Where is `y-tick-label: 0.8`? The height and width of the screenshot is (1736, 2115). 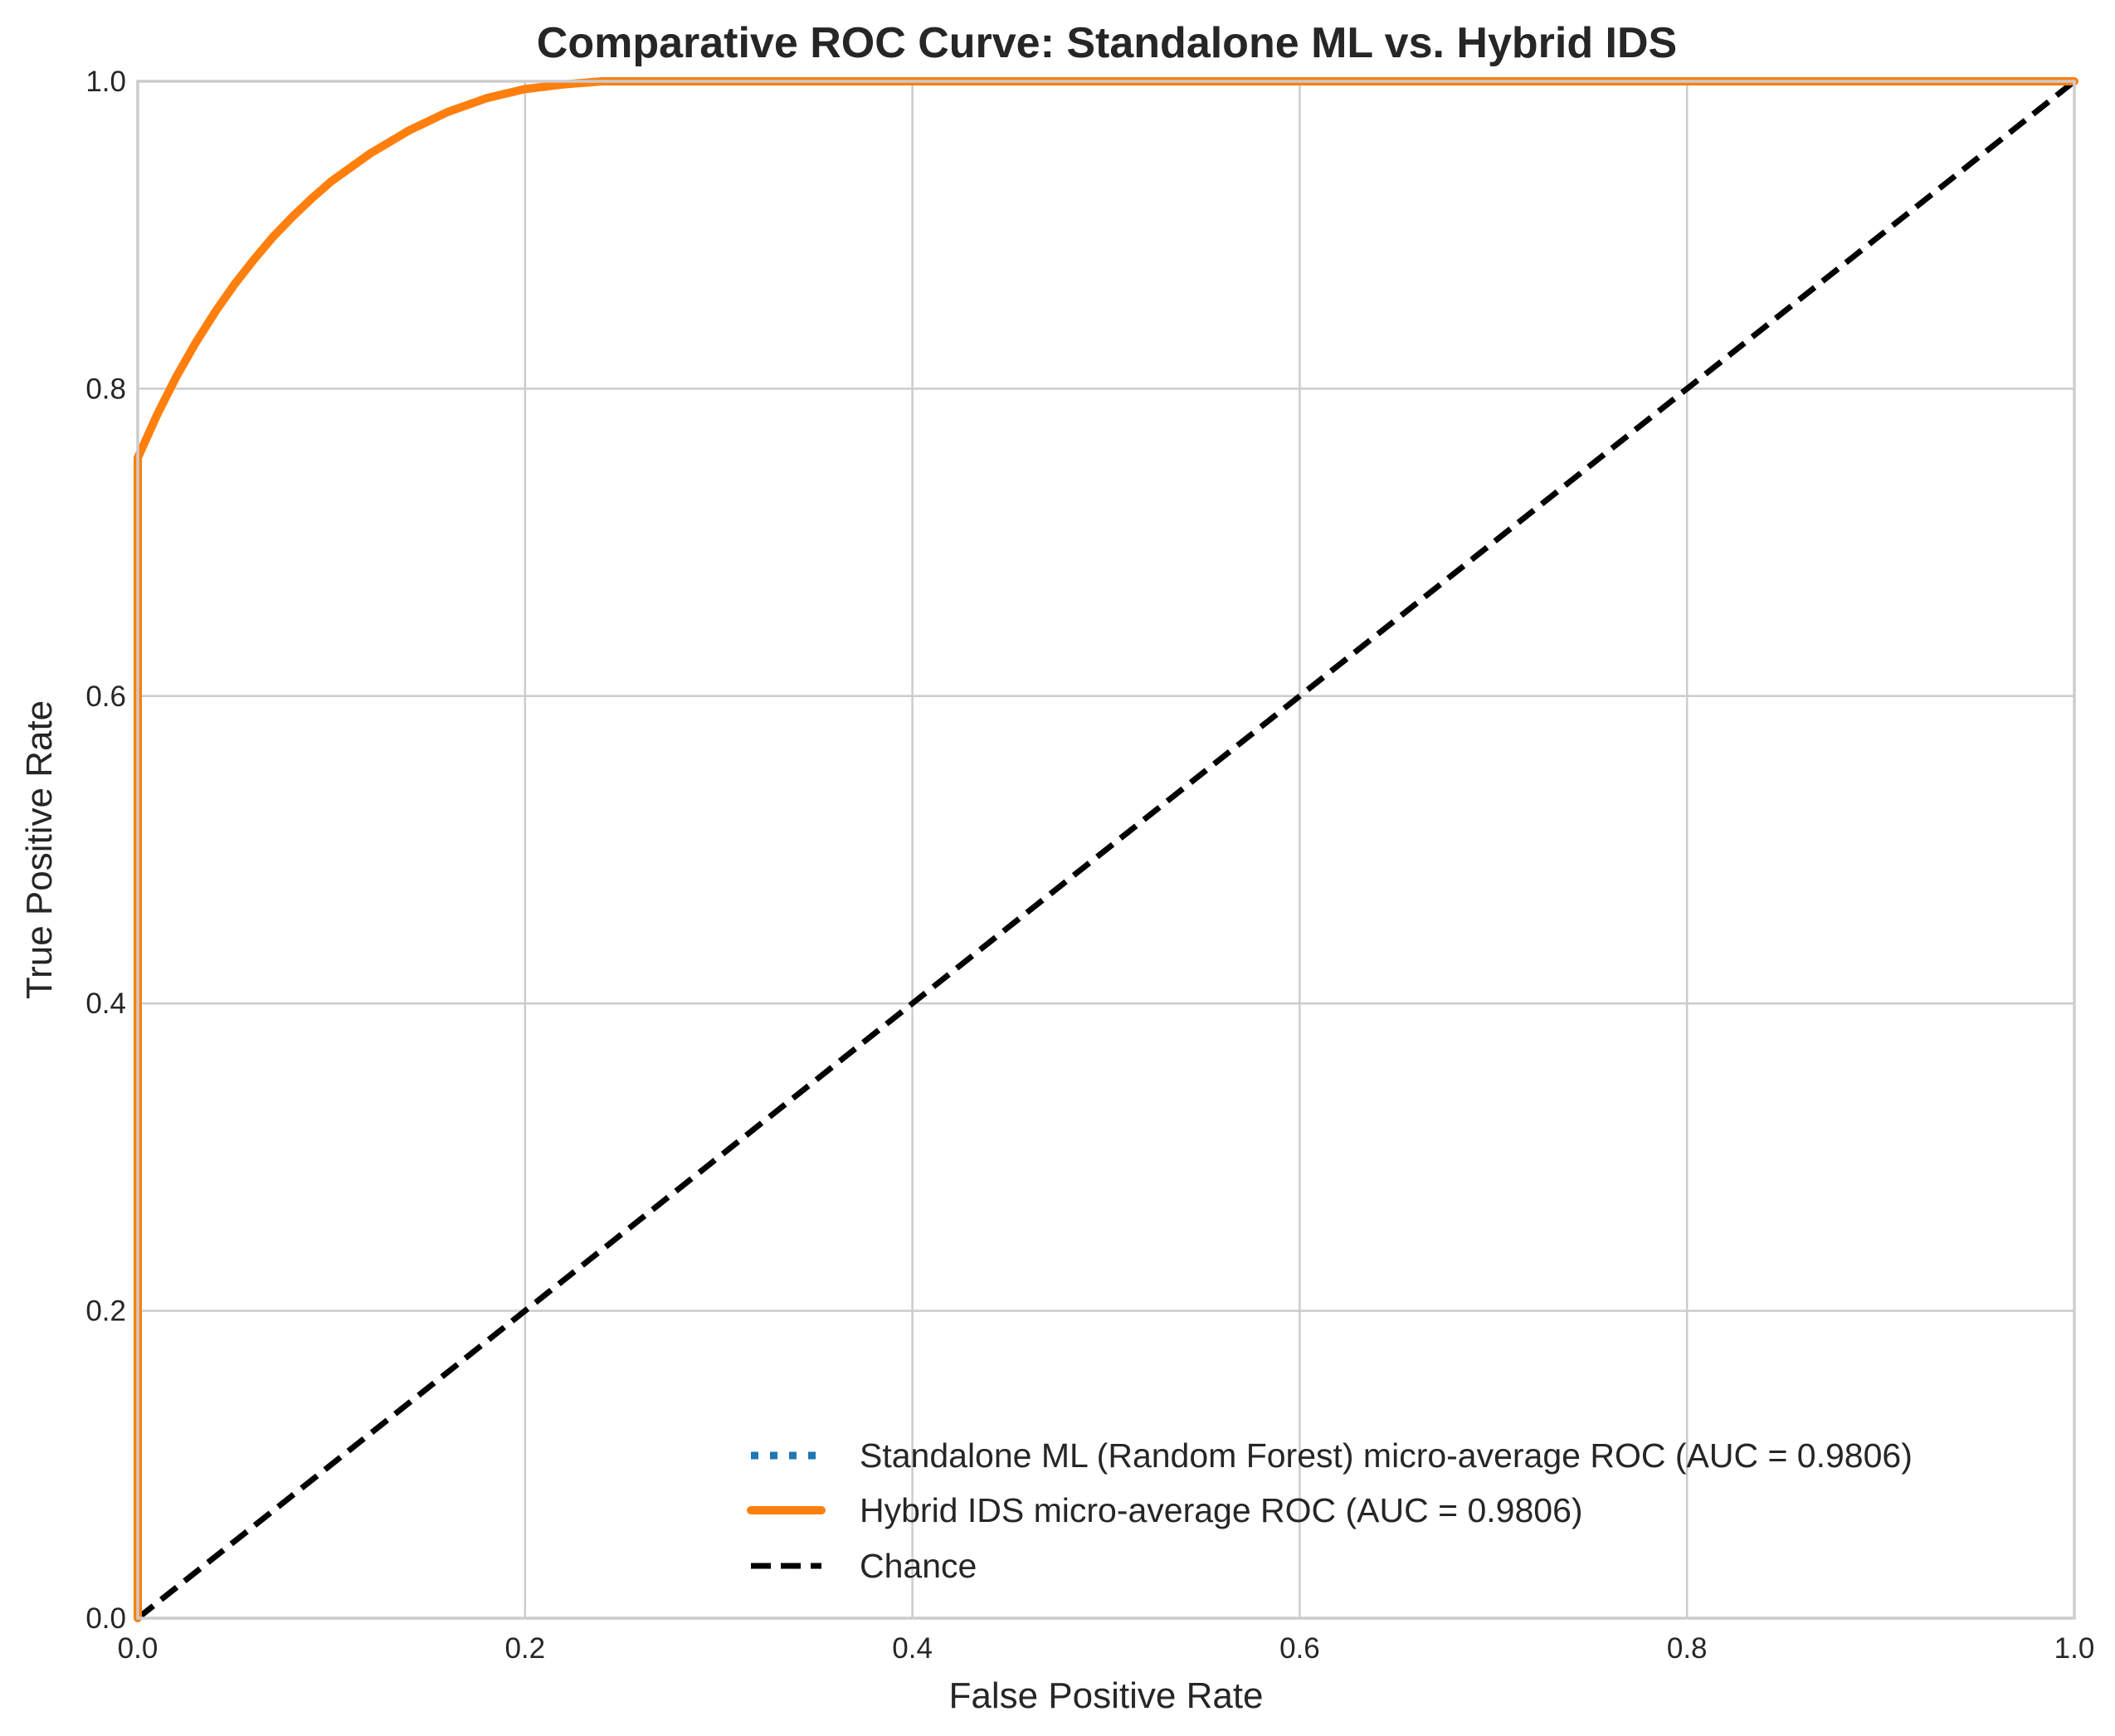
y-tick-label: 0.8 is located at coordinates (105, 389).